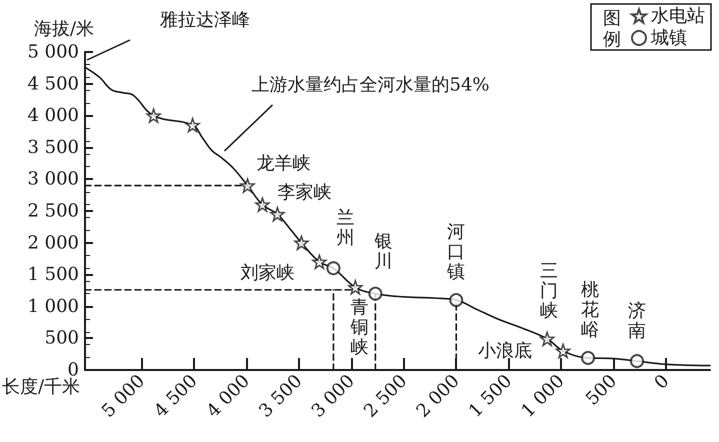  What do you see at coordinates (53, 115) in the screenshot?
I see `y-tick-label: 4 000` at bounding box center [53, 115].